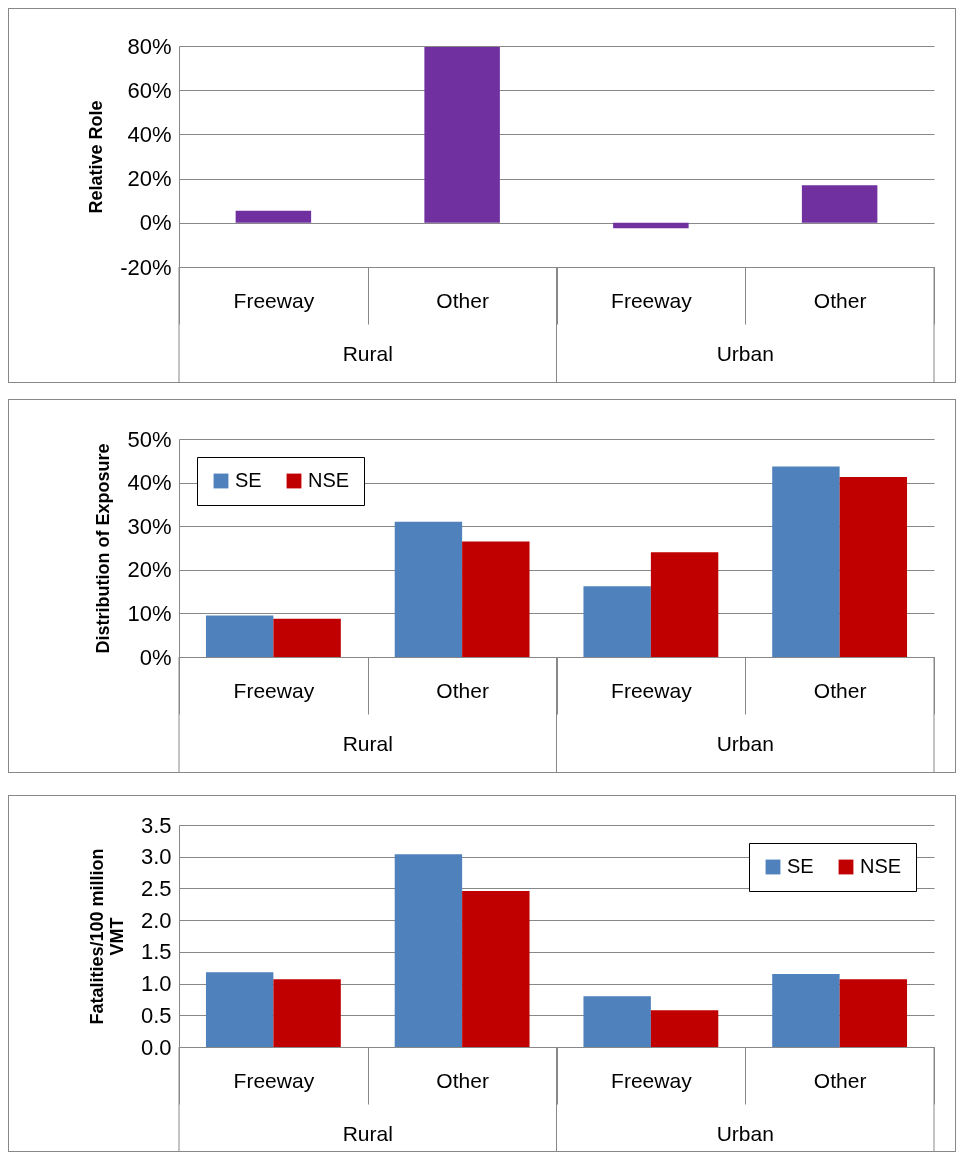  I want to click on y-tick-label: 3.0, so click(156, 857).